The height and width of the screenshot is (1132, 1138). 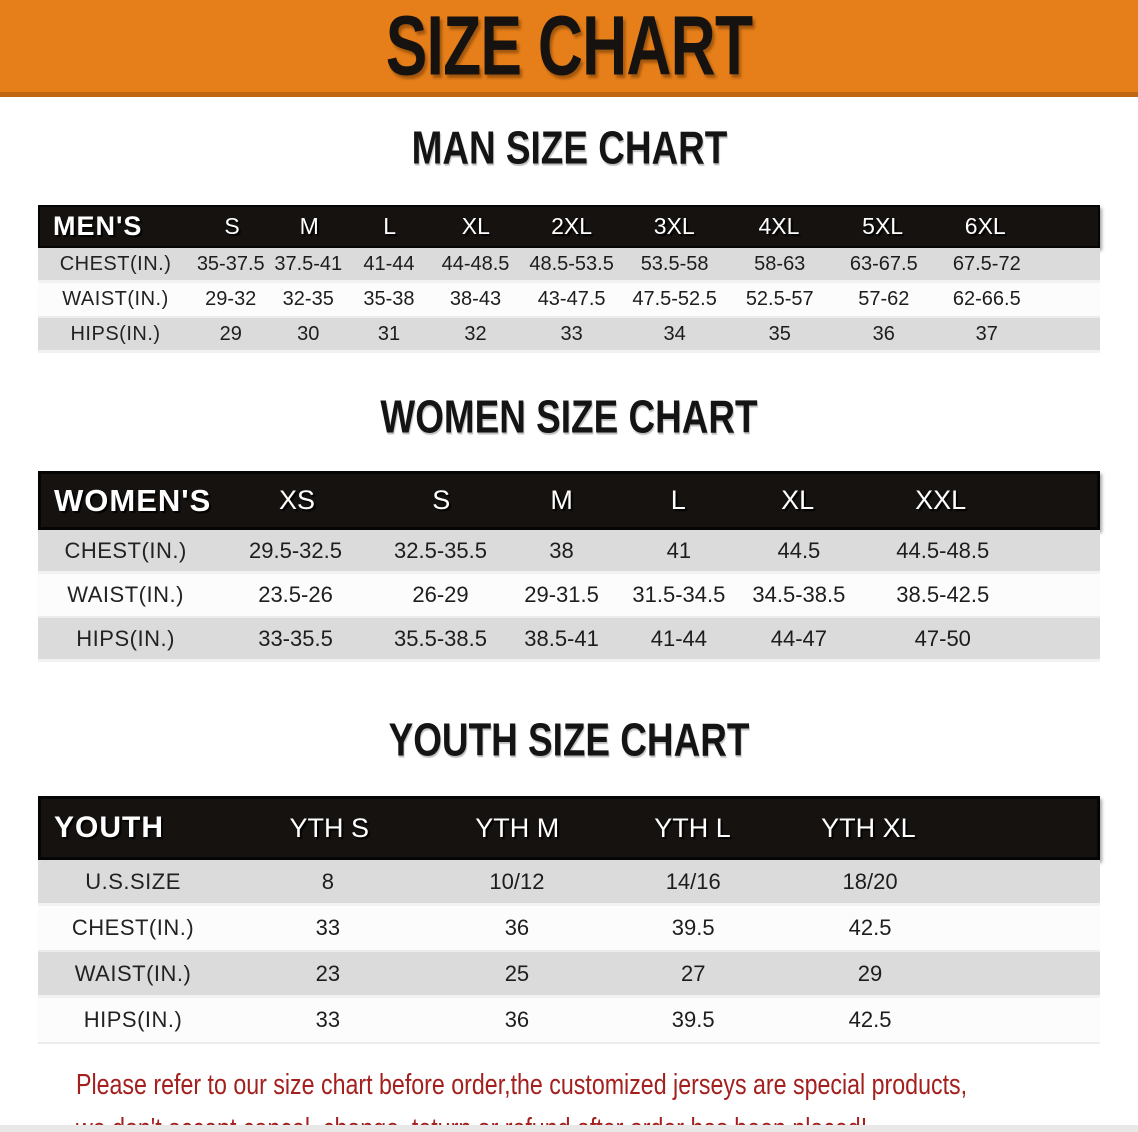 I want to click on cell-value: 27, so click(x=693, y=973).